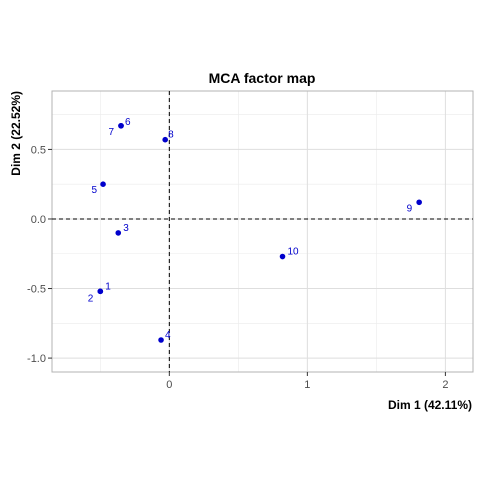 The width and height of the screenshot is (480, 480). What do you see at coordinates (307, 385) in the screenshot?
I see `x-tick-label: 1` at bounding box center [307, 385].